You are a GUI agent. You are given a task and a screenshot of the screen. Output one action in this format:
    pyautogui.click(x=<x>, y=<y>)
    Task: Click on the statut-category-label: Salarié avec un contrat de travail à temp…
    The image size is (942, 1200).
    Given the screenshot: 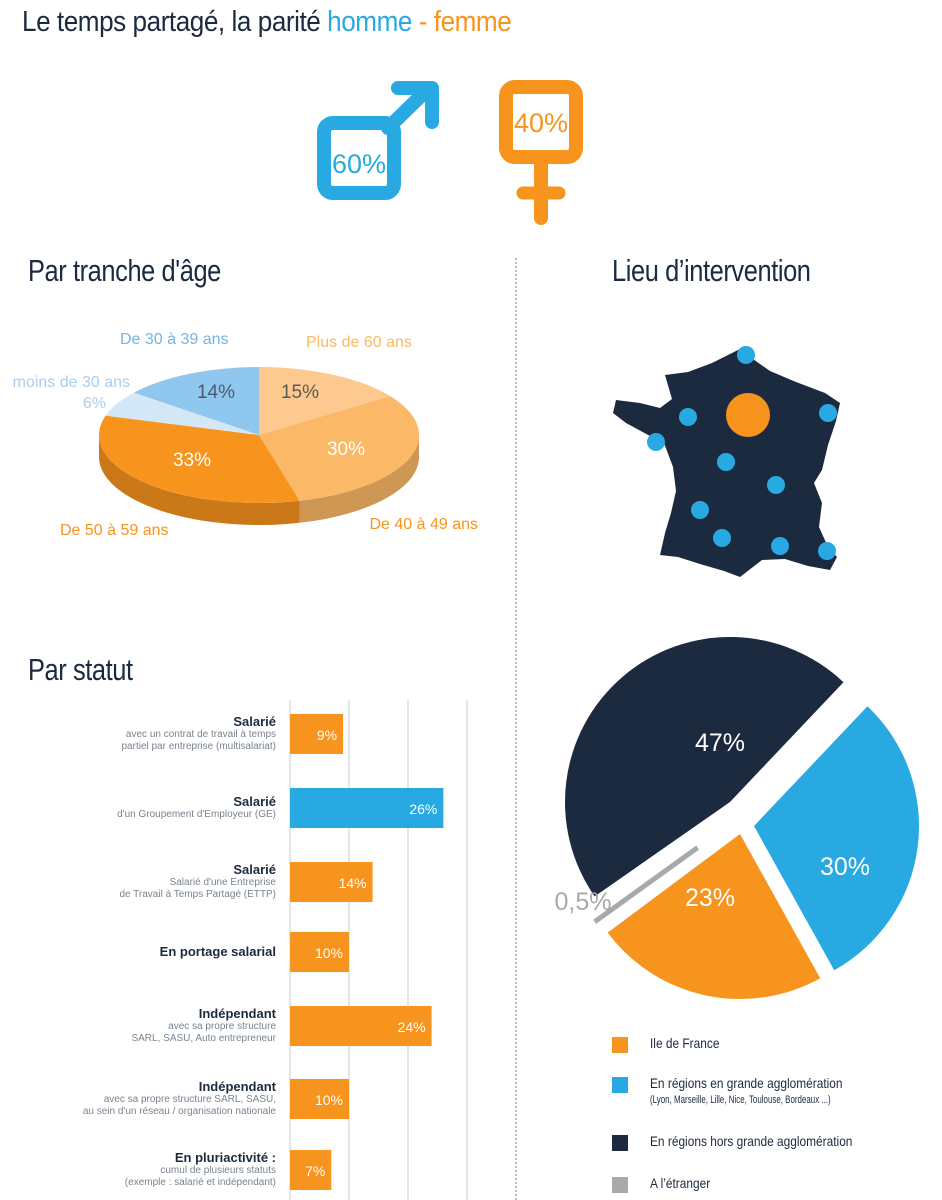 What is the action you would take?
    pyautogui.click(x=173, y=733)
    